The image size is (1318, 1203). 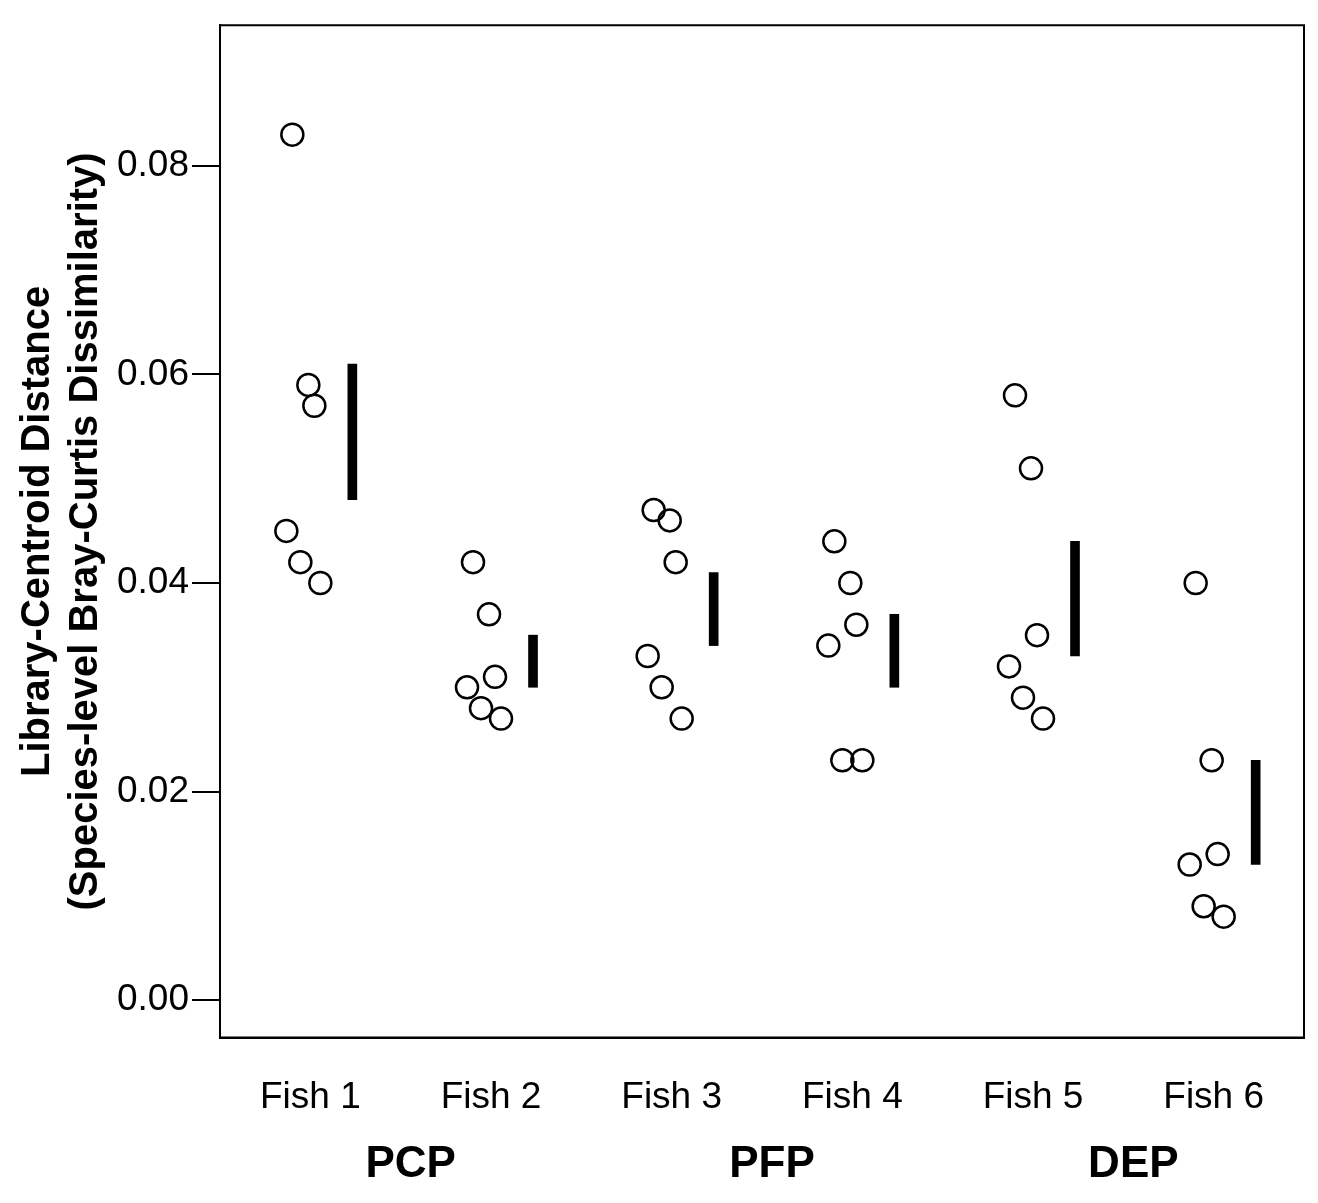 What do you see at coordinates (153, 581) in the screenshot?
I see `y-tick-label: 0.04` at bounding box center [153, 581].